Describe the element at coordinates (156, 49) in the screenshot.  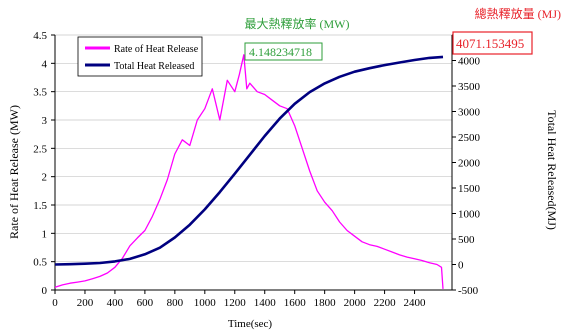
I see `legend-label-rate: Rate of Heat Release` at that location.